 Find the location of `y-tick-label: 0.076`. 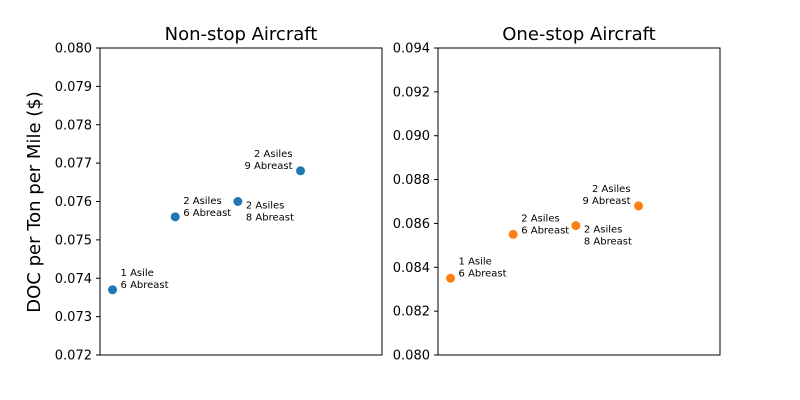

y-tick-label: 0.076 is located at coordinates (73, 202).